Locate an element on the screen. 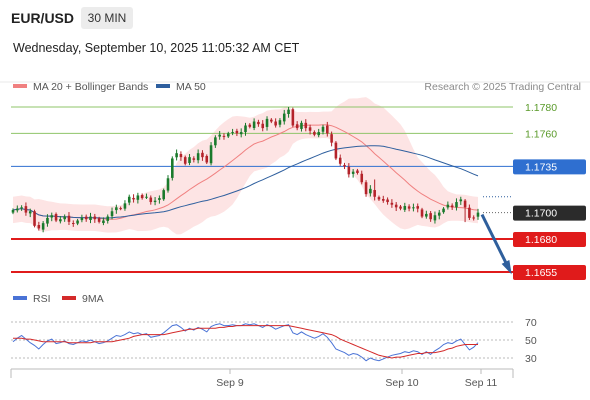 Image resolution: width=590 pixels, height=400 pixels. rsi-panel: 70 50 30 is located at coordinates (274, 341).